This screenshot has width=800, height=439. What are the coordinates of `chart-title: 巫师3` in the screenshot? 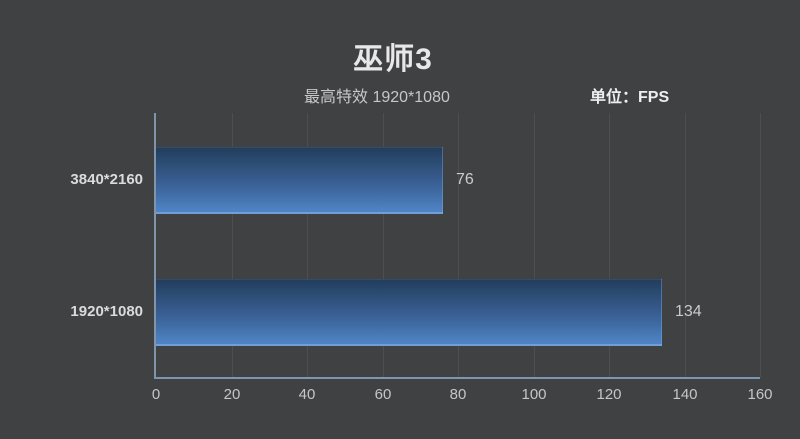 It's located at (393, 59).